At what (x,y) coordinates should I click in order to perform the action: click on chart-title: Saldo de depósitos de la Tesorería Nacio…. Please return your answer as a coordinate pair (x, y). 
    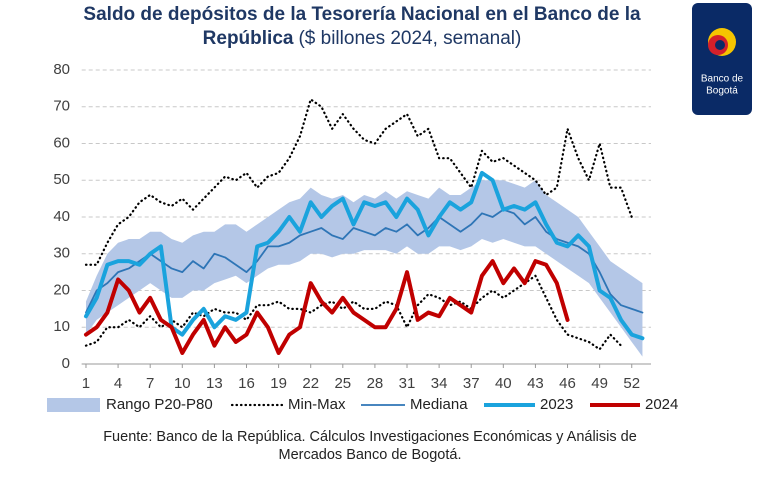
    Looking at the image, I should click on (362, 14).